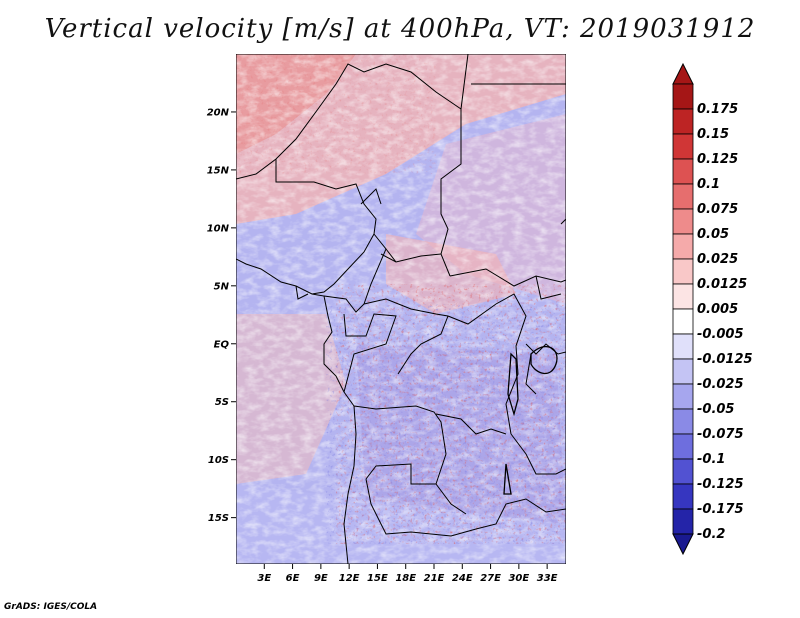  Describe the element at coordinates (377, 578) in the screenshot. I see `lon-tick-label: 15E` at that location.